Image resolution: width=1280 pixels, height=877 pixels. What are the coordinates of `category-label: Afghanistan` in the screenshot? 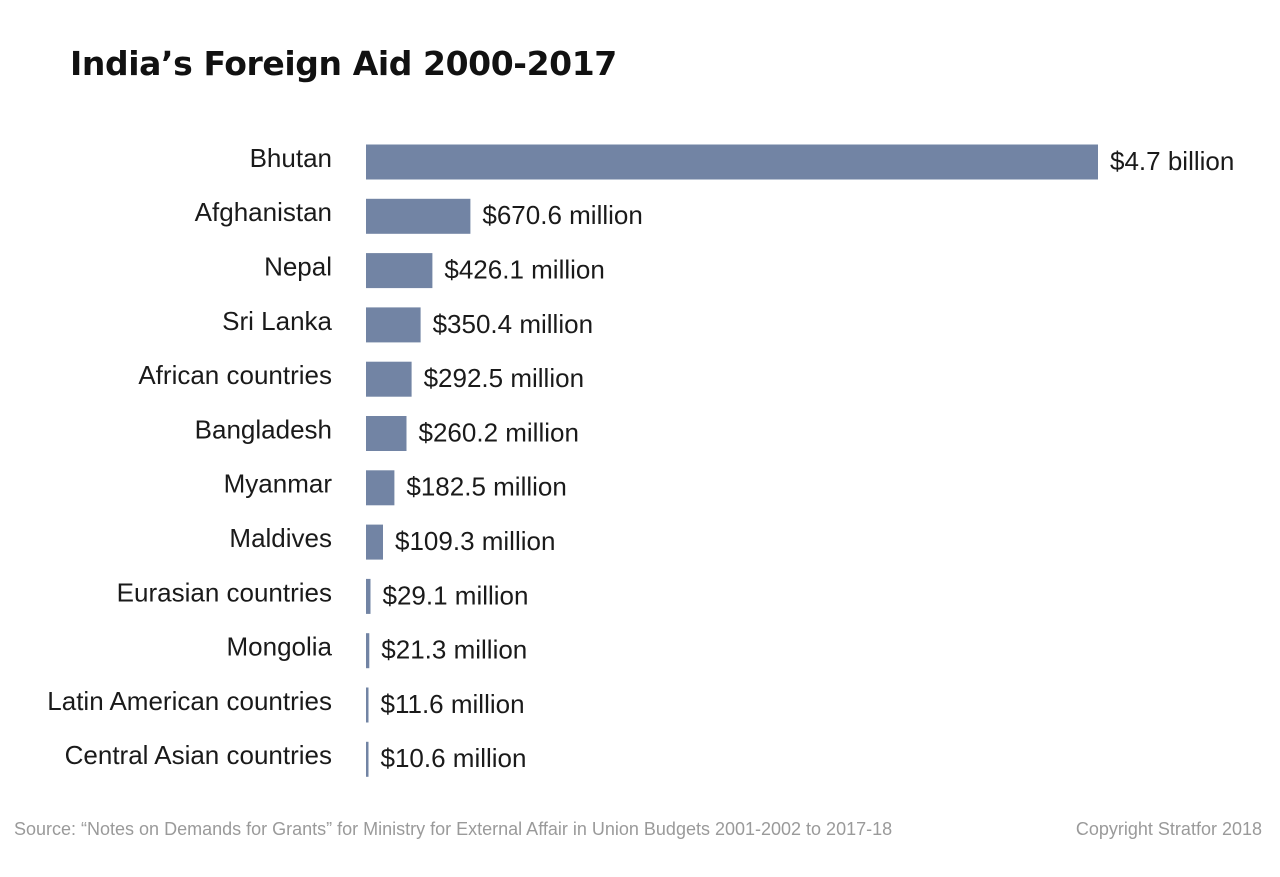 It's located at (263, 212).